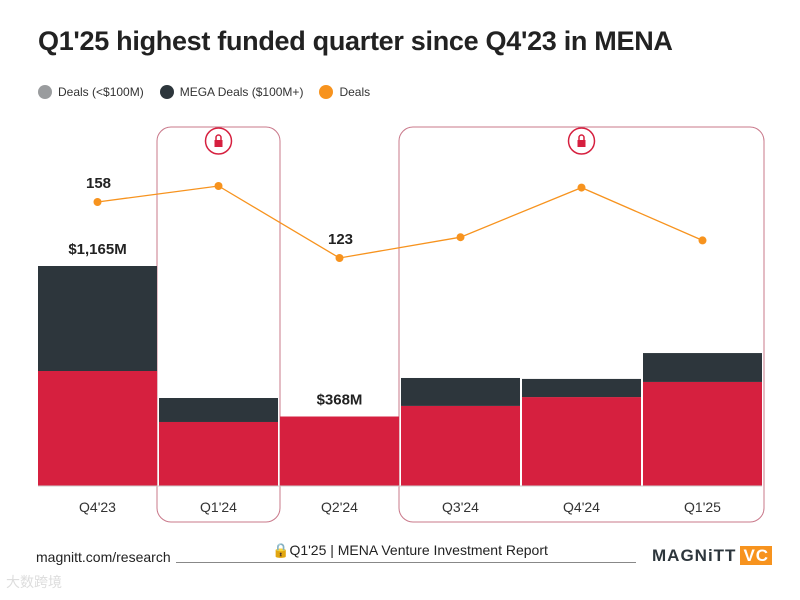  What do you see at coordinates (98, 183) in the screenshot?
I see `deals-label: 158` at bounding box center [98, 183].